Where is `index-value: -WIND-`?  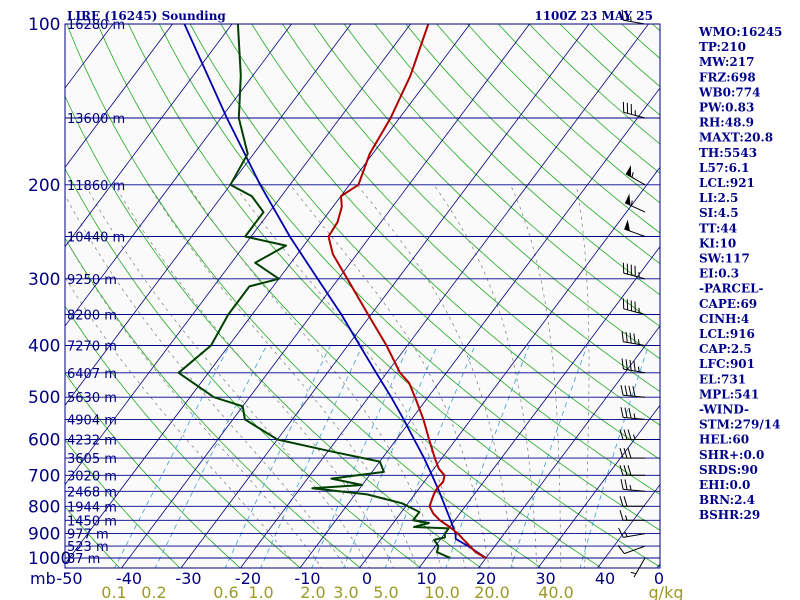 index-value: -WIND- is located at coordinates (724, 410).